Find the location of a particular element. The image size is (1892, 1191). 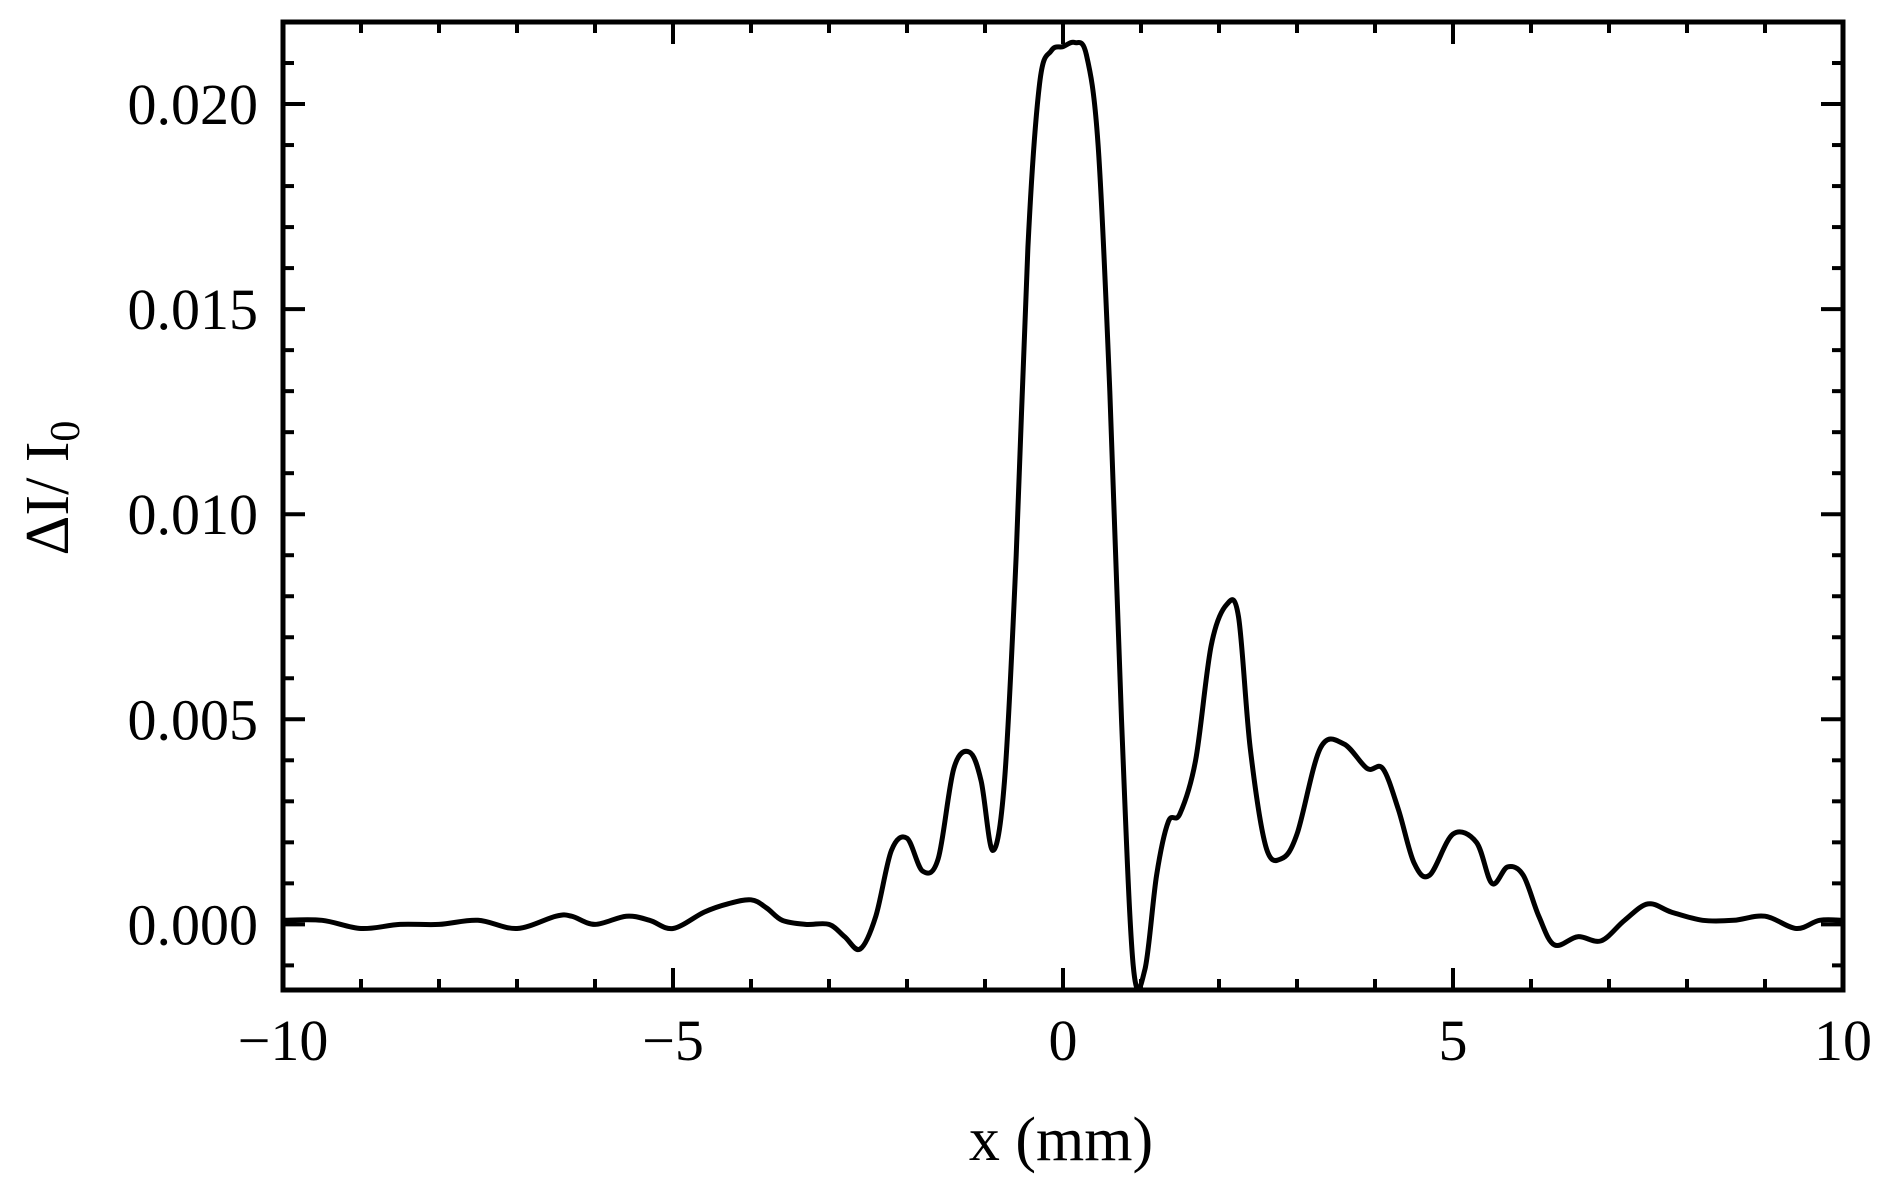

y-tick-label: 0.000 is located at coordinates (193, 924).